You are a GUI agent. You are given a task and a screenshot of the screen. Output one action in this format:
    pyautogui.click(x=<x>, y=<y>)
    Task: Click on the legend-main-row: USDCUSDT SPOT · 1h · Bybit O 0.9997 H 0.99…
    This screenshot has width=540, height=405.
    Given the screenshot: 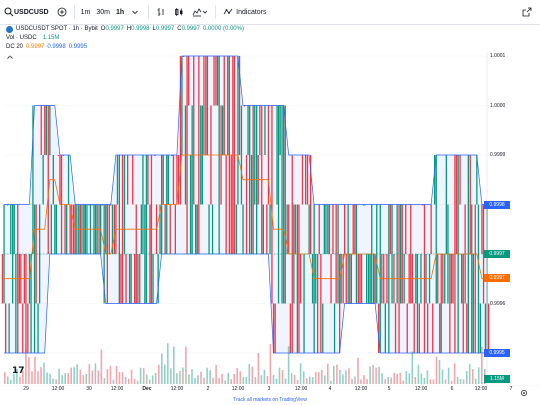 What is the action you would take?
    pyautogui.click(x=125, y=29)
    